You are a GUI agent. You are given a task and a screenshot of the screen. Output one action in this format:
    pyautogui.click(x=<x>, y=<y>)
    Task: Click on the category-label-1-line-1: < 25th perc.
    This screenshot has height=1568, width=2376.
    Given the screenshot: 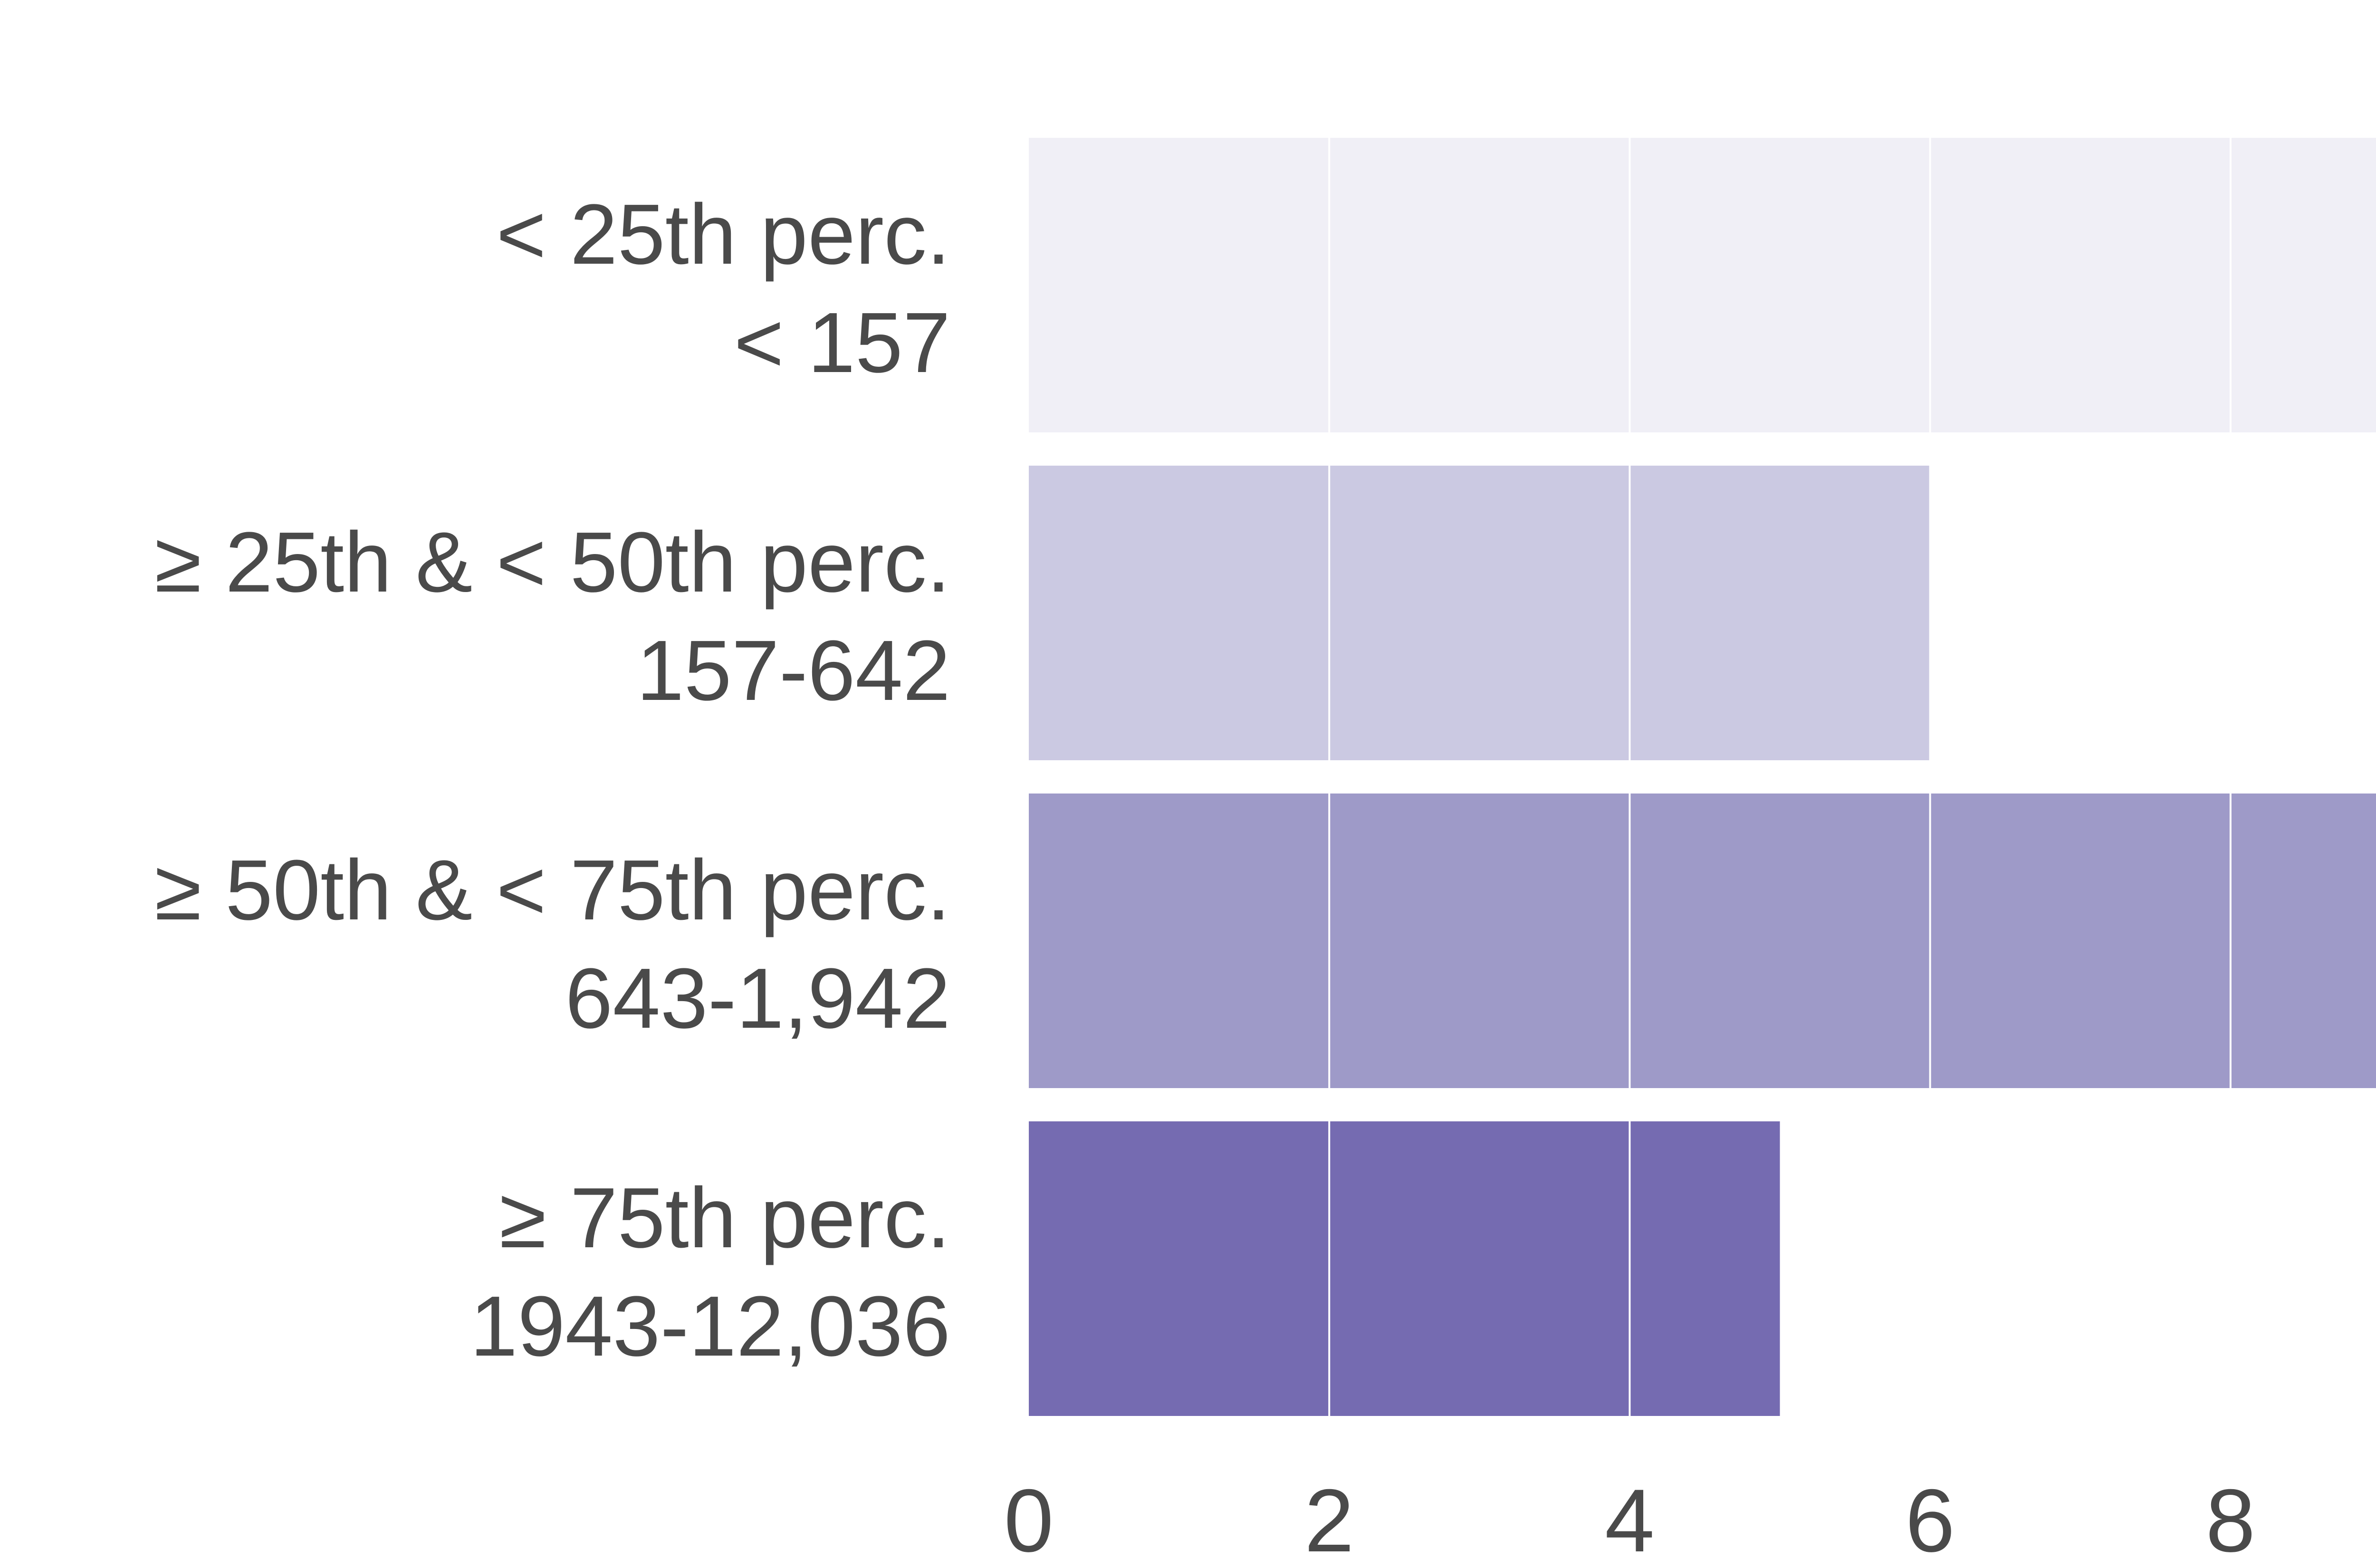 What is the action you would take?
    pyautogui.click(x=723, y=235)
    